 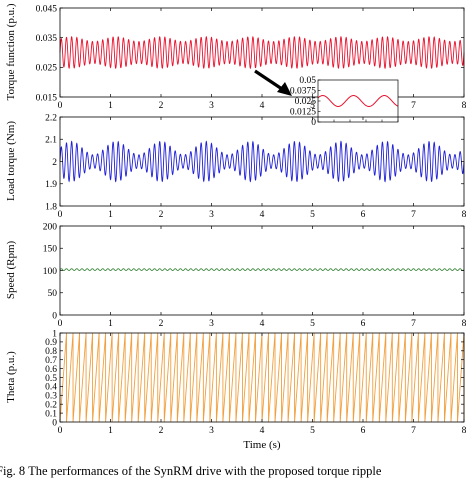 What do you see at coordinates (273, 82) in the screenshot?
I see `zoom-arrow` at bounding box center [273, 82].